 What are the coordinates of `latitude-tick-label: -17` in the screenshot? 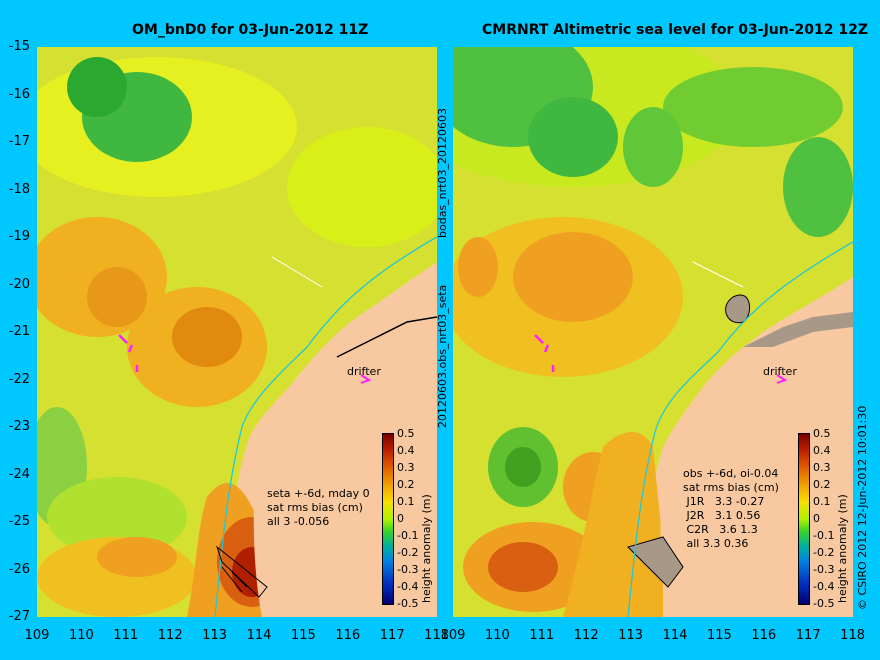 It's located at (19, 141).